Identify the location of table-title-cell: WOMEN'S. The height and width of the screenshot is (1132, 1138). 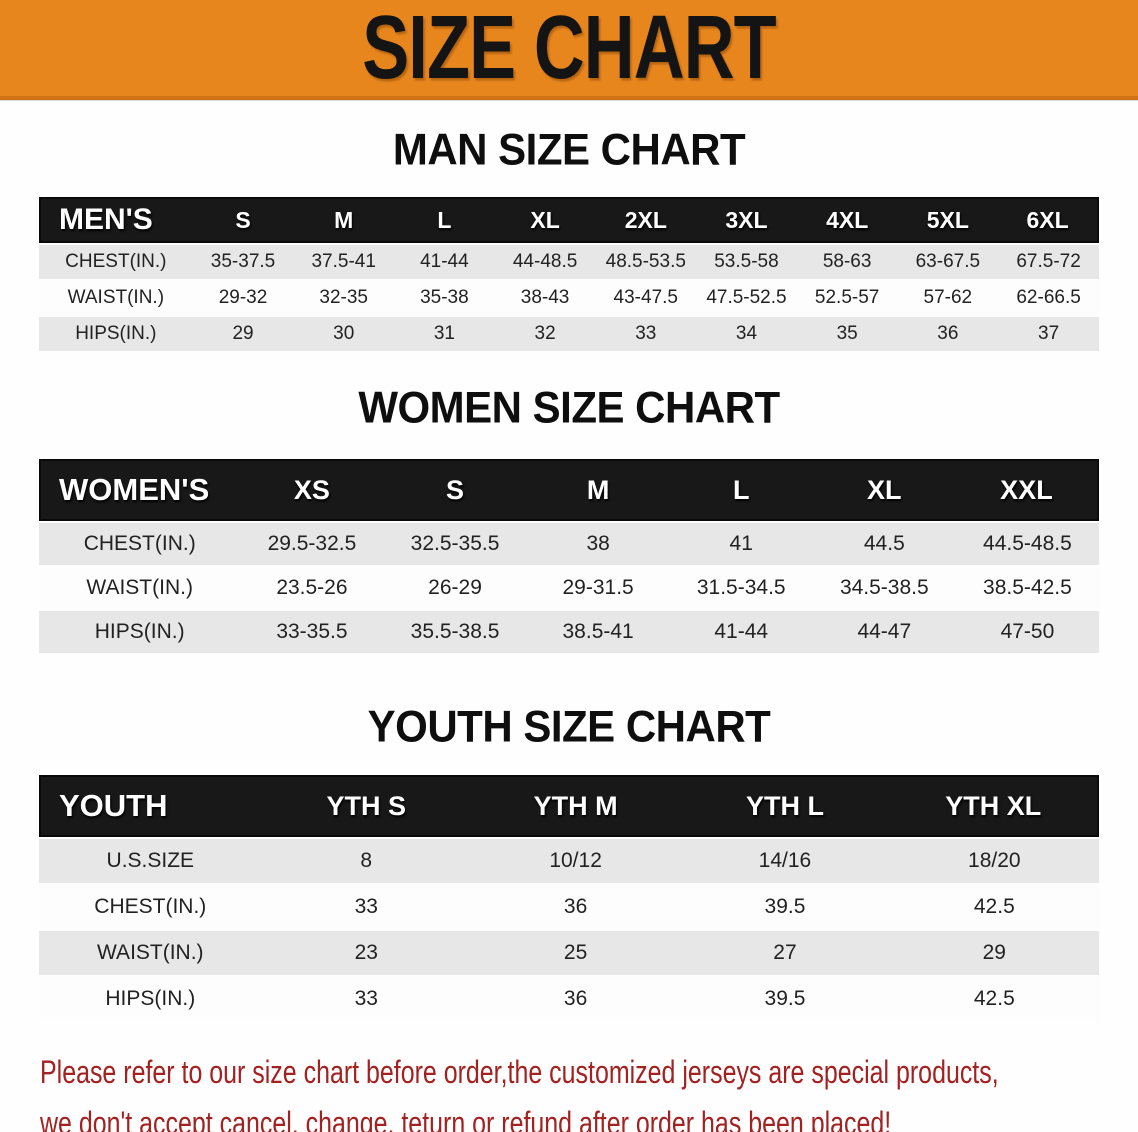
(140, 490).